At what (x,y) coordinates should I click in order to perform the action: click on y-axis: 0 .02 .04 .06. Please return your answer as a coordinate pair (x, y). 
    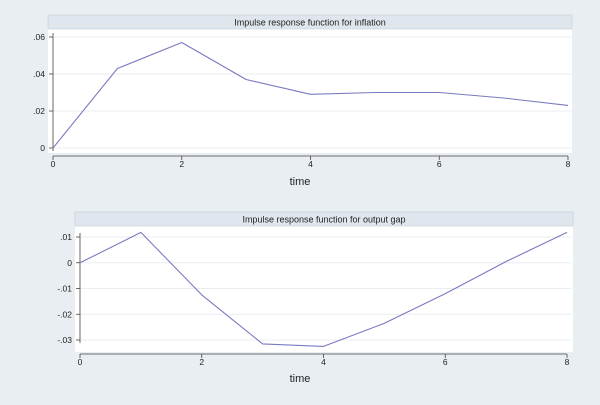
    Looking at the image, I should click on (43, 92).